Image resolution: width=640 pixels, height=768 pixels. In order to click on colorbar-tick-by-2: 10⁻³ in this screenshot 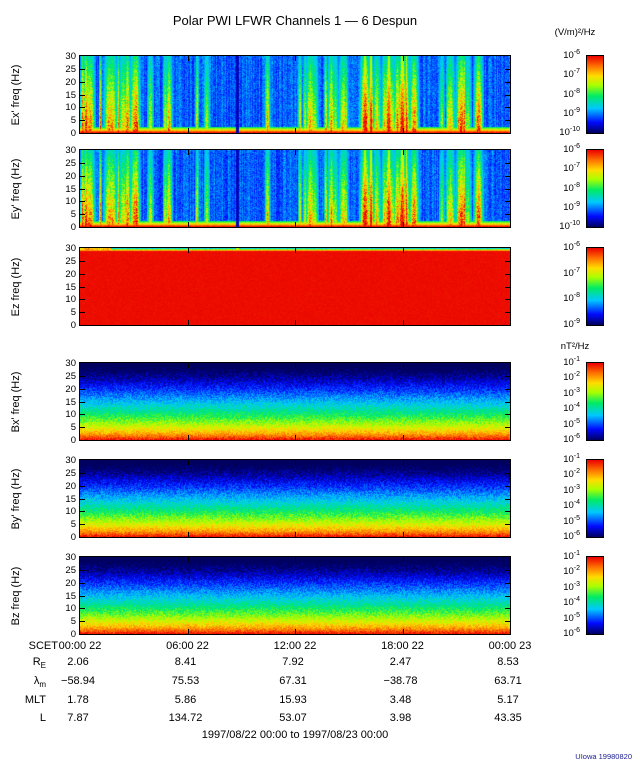, I will do `click(571, 489)`.